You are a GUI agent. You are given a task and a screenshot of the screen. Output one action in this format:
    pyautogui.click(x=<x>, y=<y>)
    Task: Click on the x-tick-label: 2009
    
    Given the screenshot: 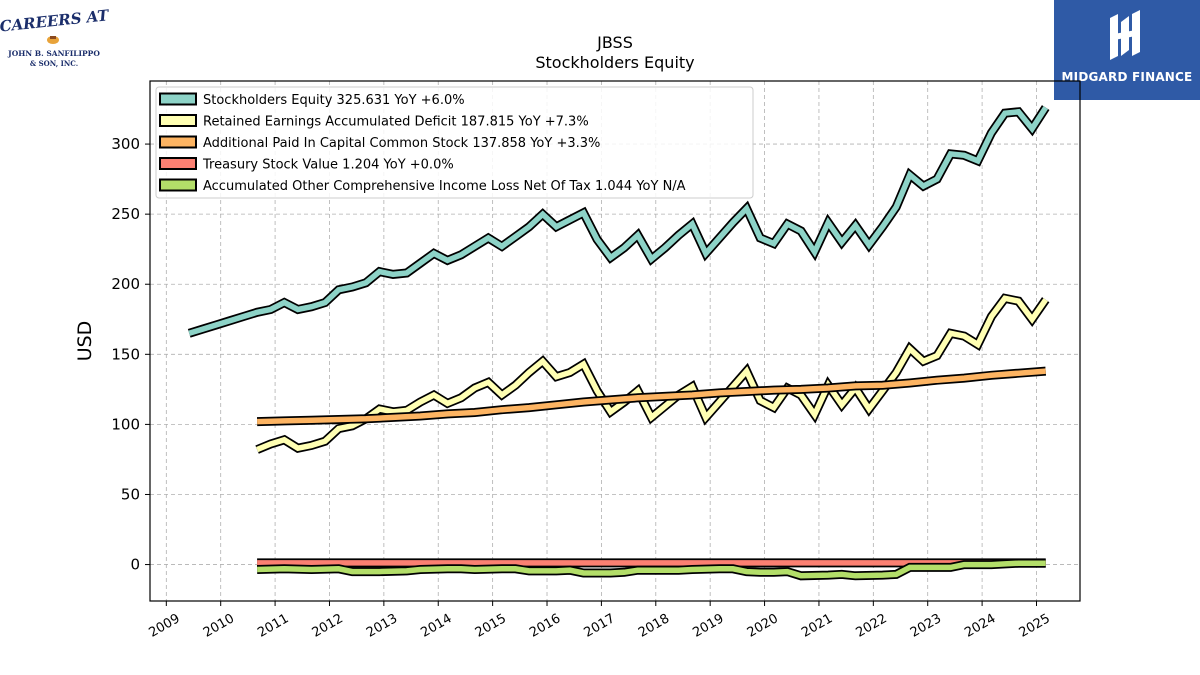 What is the action you would take?
    pyautogui.click(x=164, y=626)
    